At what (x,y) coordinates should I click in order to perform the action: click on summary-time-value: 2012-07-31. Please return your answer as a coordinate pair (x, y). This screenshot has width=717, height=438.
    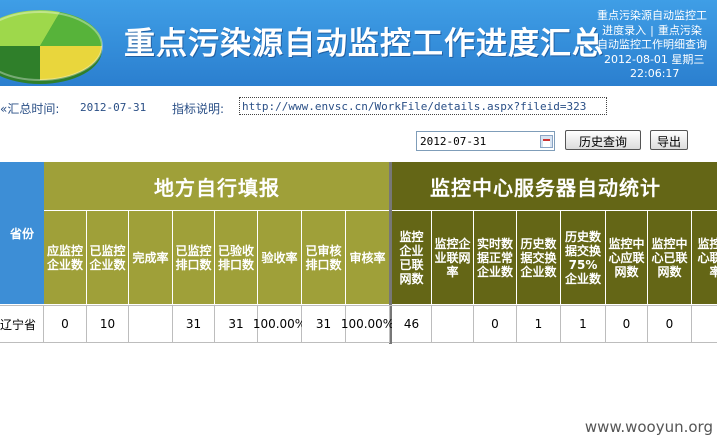
    Looking at the image, I should click on (113, 107).